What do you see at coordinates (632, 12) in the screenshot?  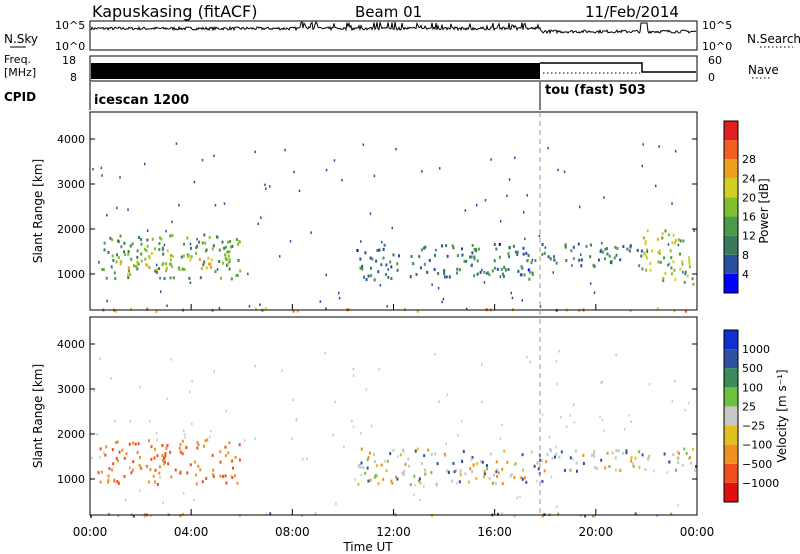 I see `date-title: 11/Feb/2014` at bounding box center [632, 12].